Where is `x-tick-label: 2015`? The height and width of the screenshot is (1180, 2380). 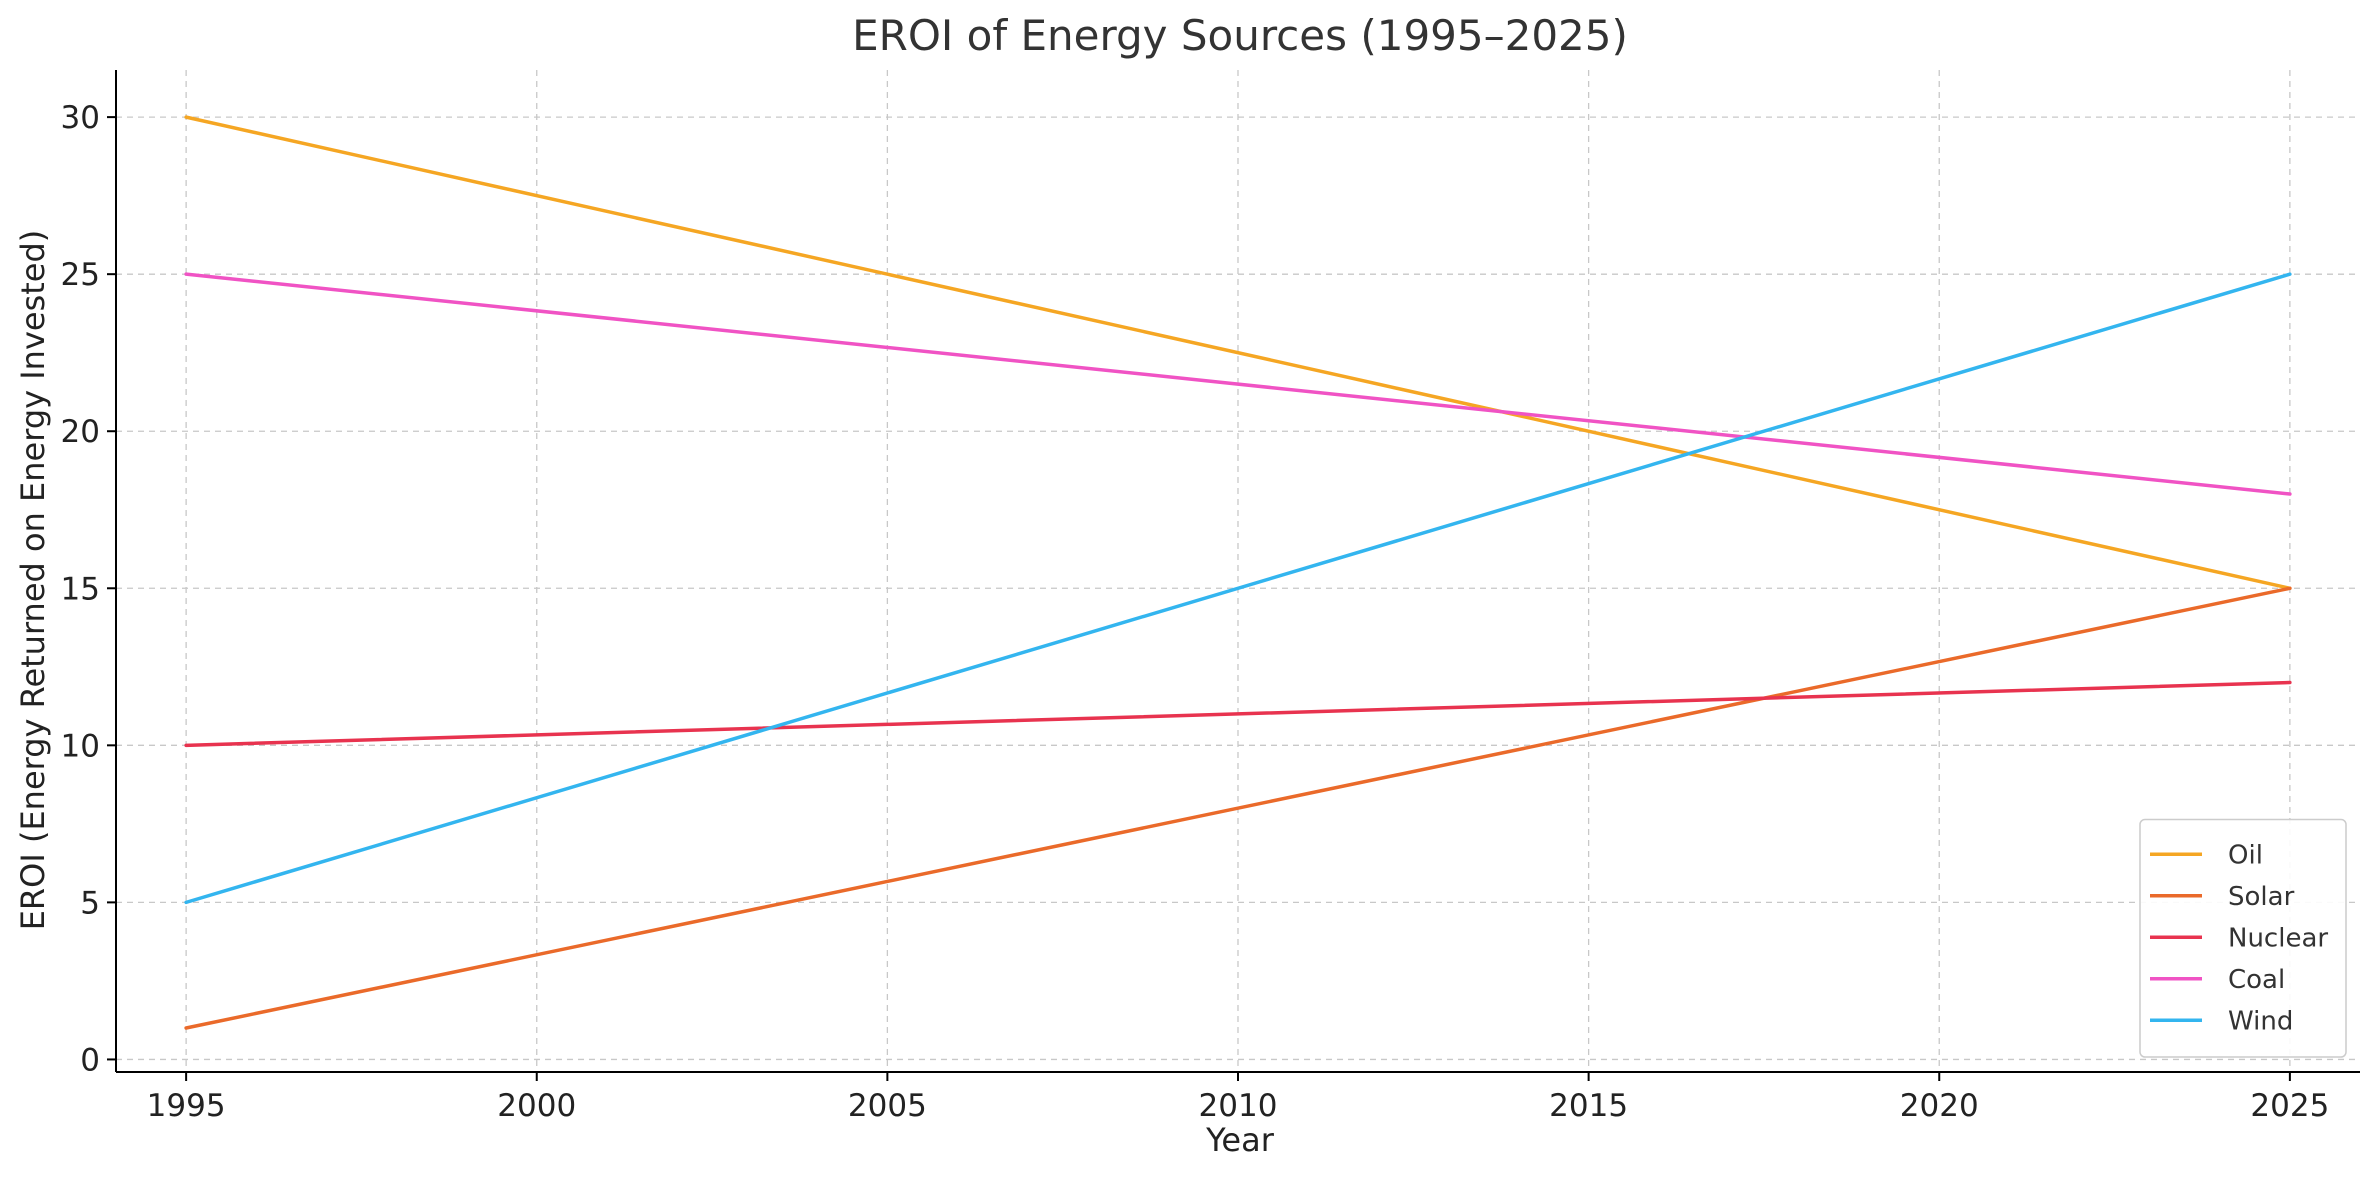 x-tick-label: 2015 is located at coordinates (1588, 1106).